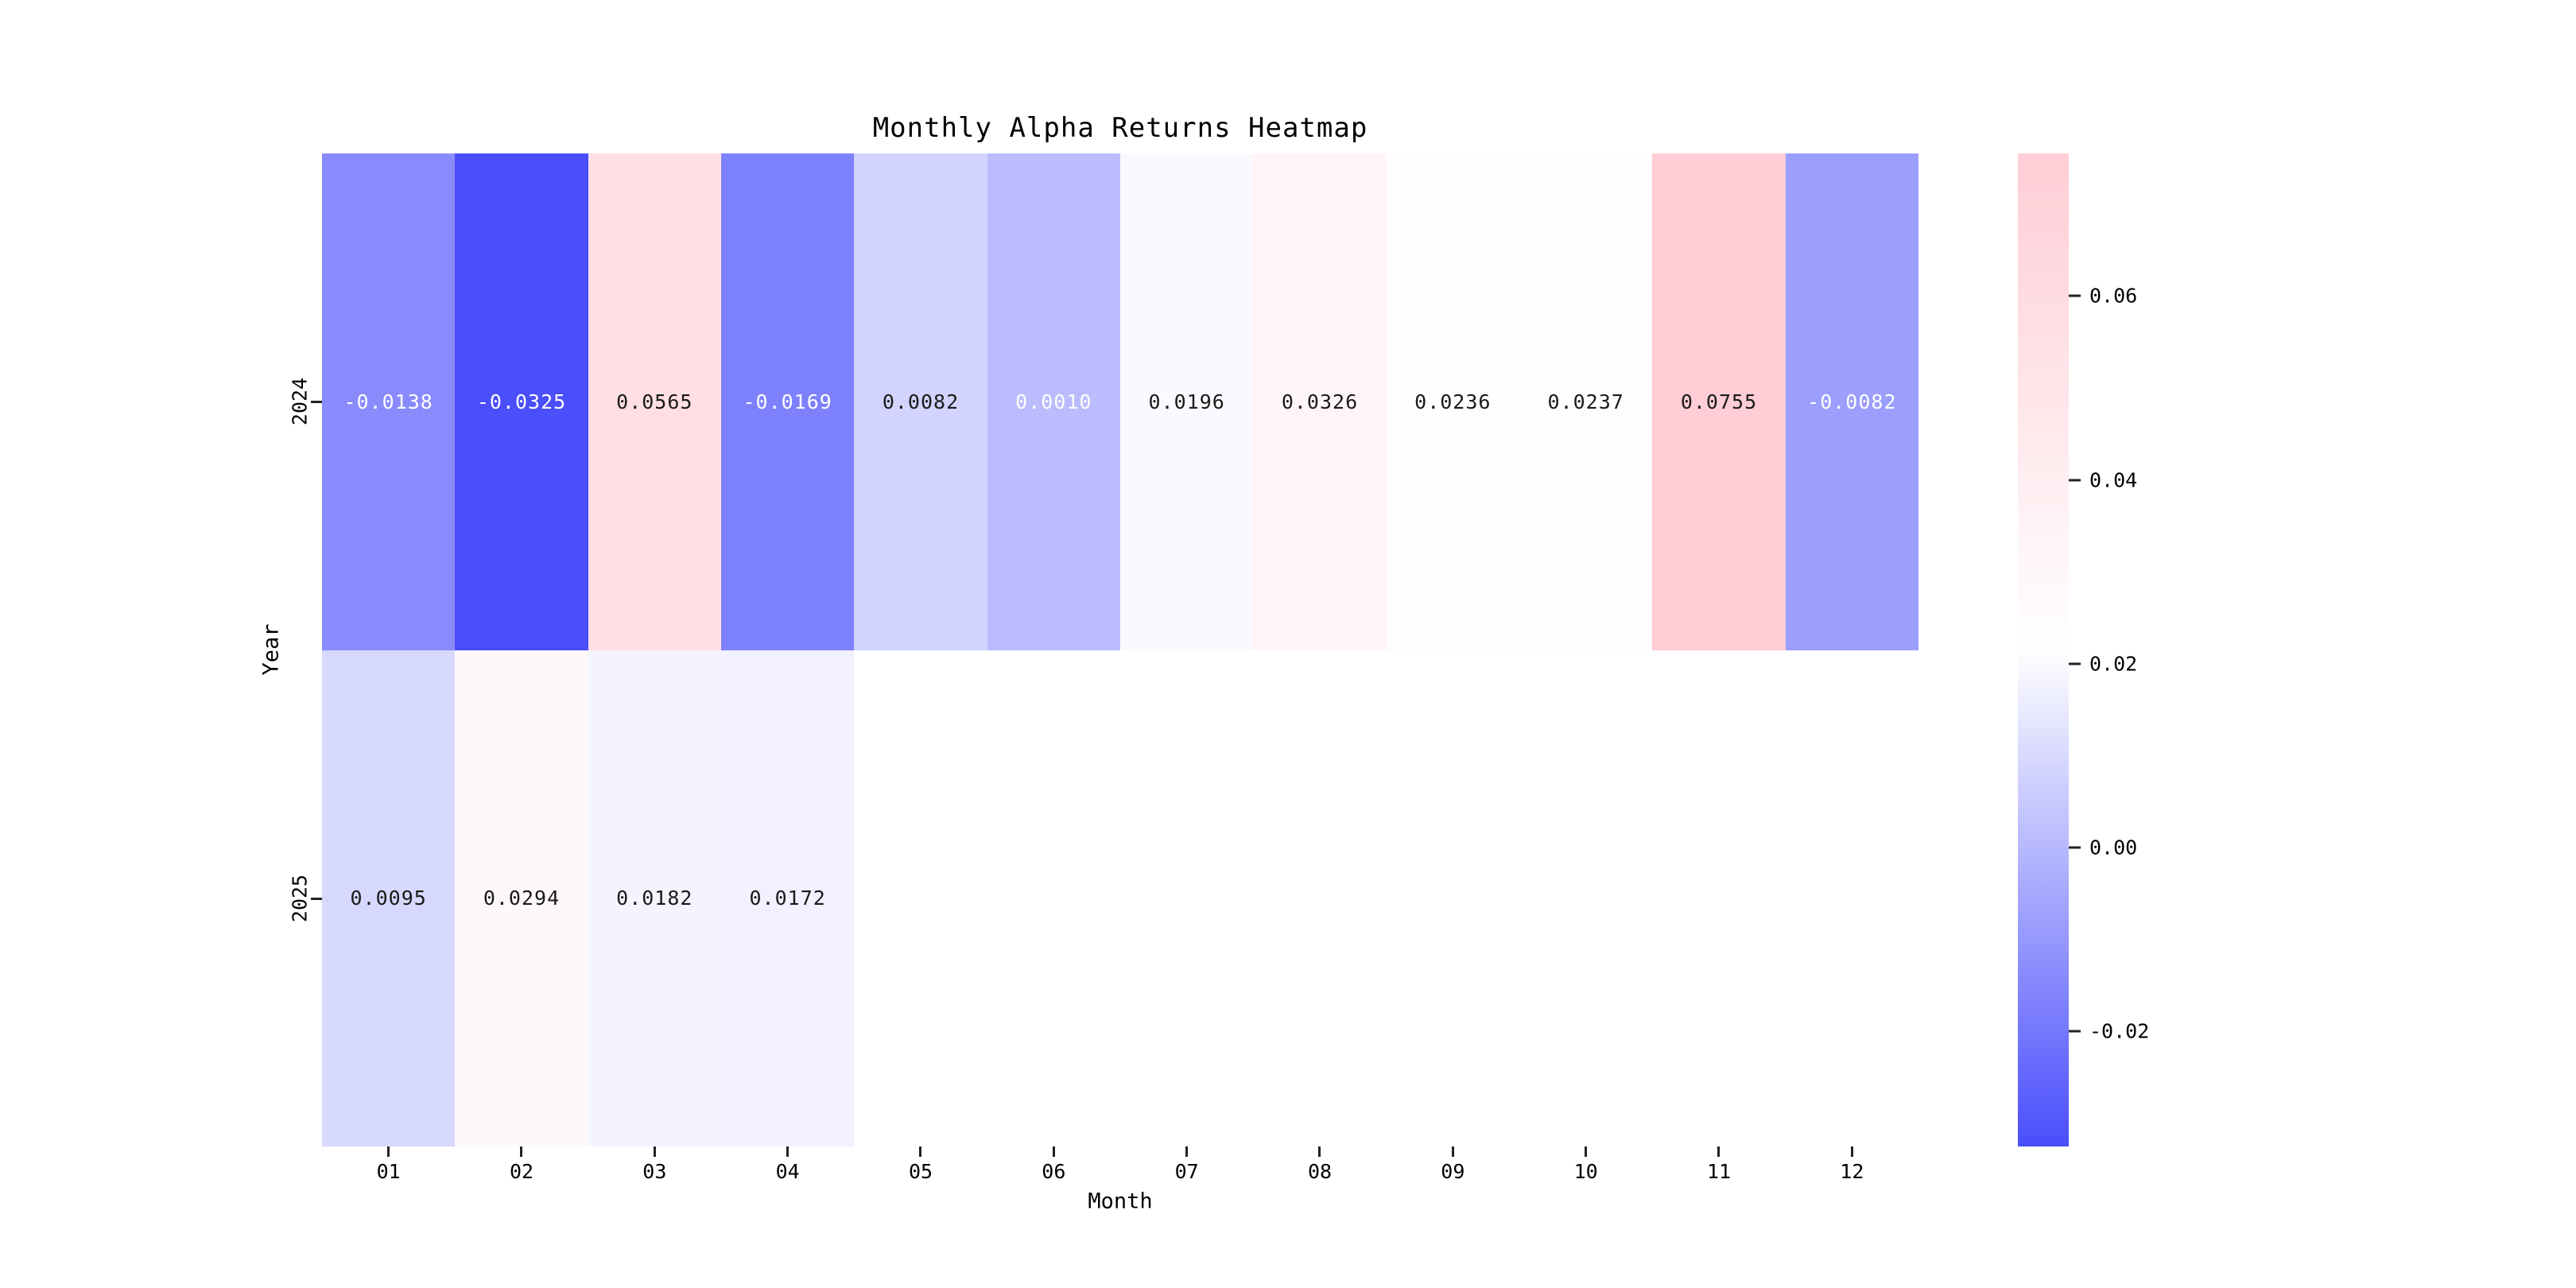 The image size is (2576, 1288). I want to click on cell-value: 0.0182, so click(654, 898).